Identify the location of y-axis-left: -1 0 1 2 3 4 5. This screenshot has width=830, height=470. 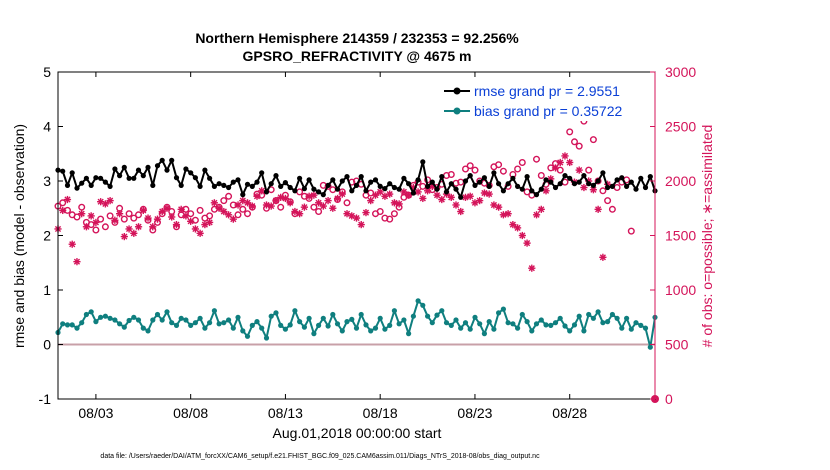
(51, 235).